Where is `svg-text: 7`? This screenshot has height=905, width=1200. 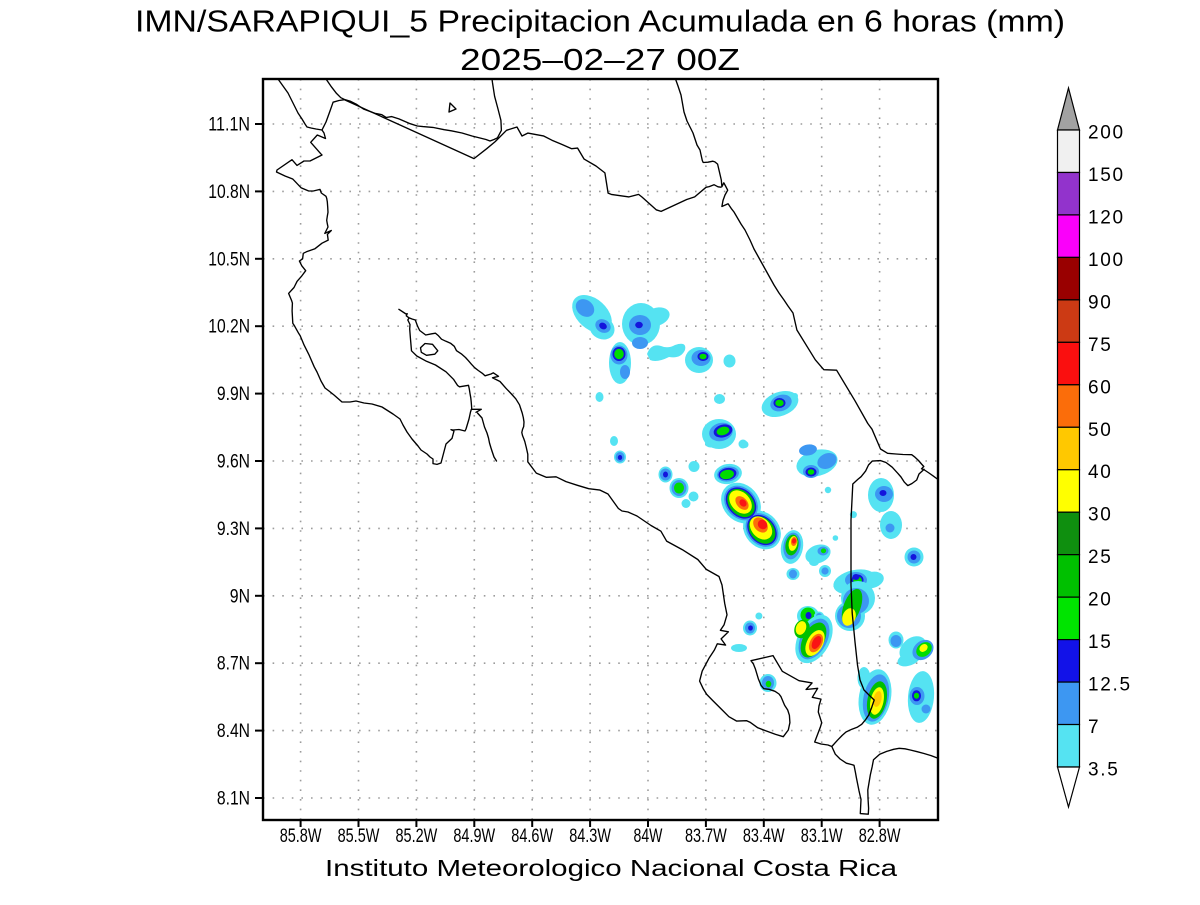 svg-text: 7 is located at coordinates (1094, 727).